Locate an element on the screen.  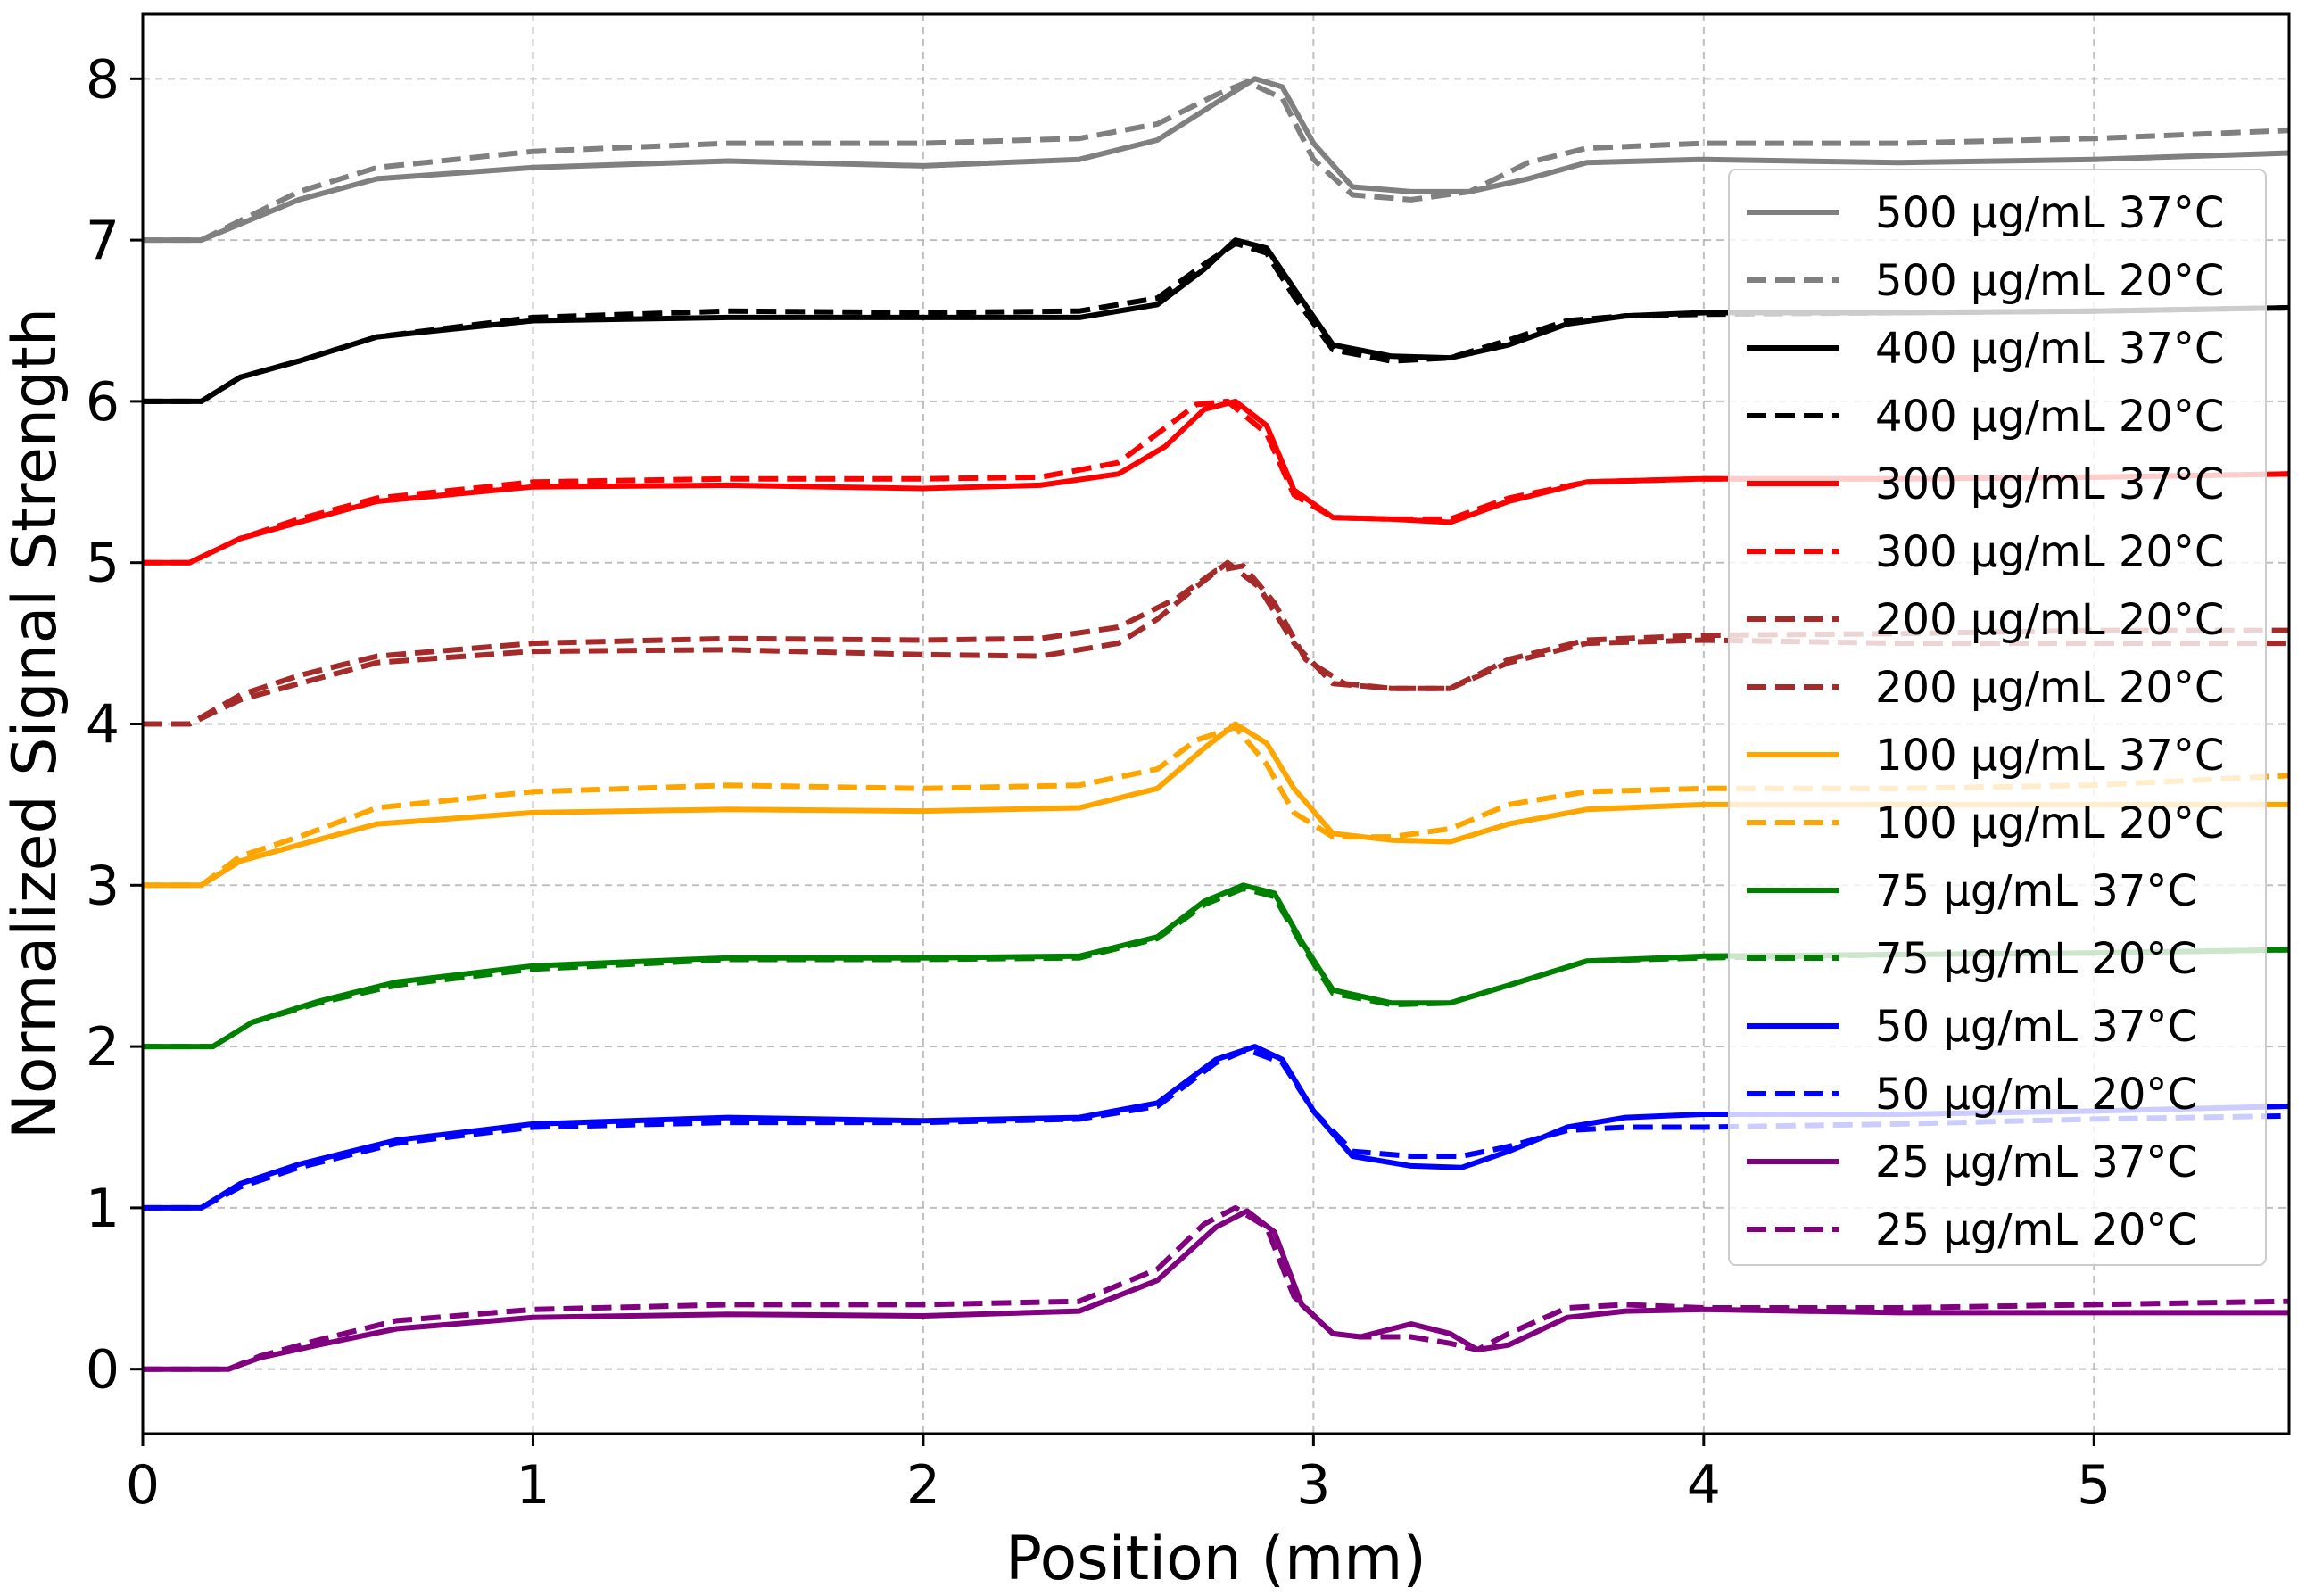
y-tick-label: 3 is located at coordinates (103, 886).